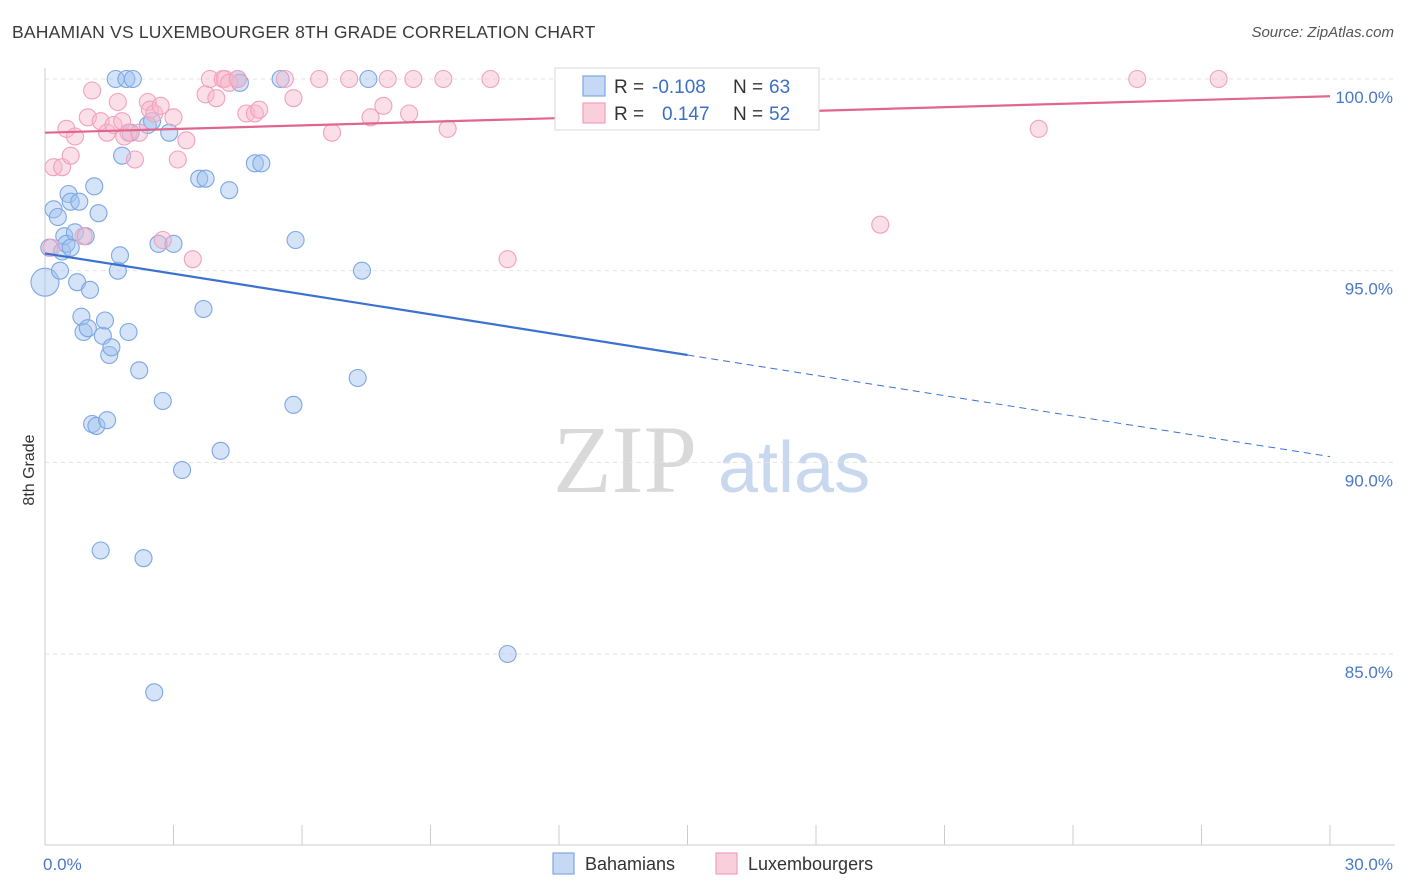 This screenshot has height=892, width=1406. I want to click on y-axis-label: 8th Grade, so click(29, 469).